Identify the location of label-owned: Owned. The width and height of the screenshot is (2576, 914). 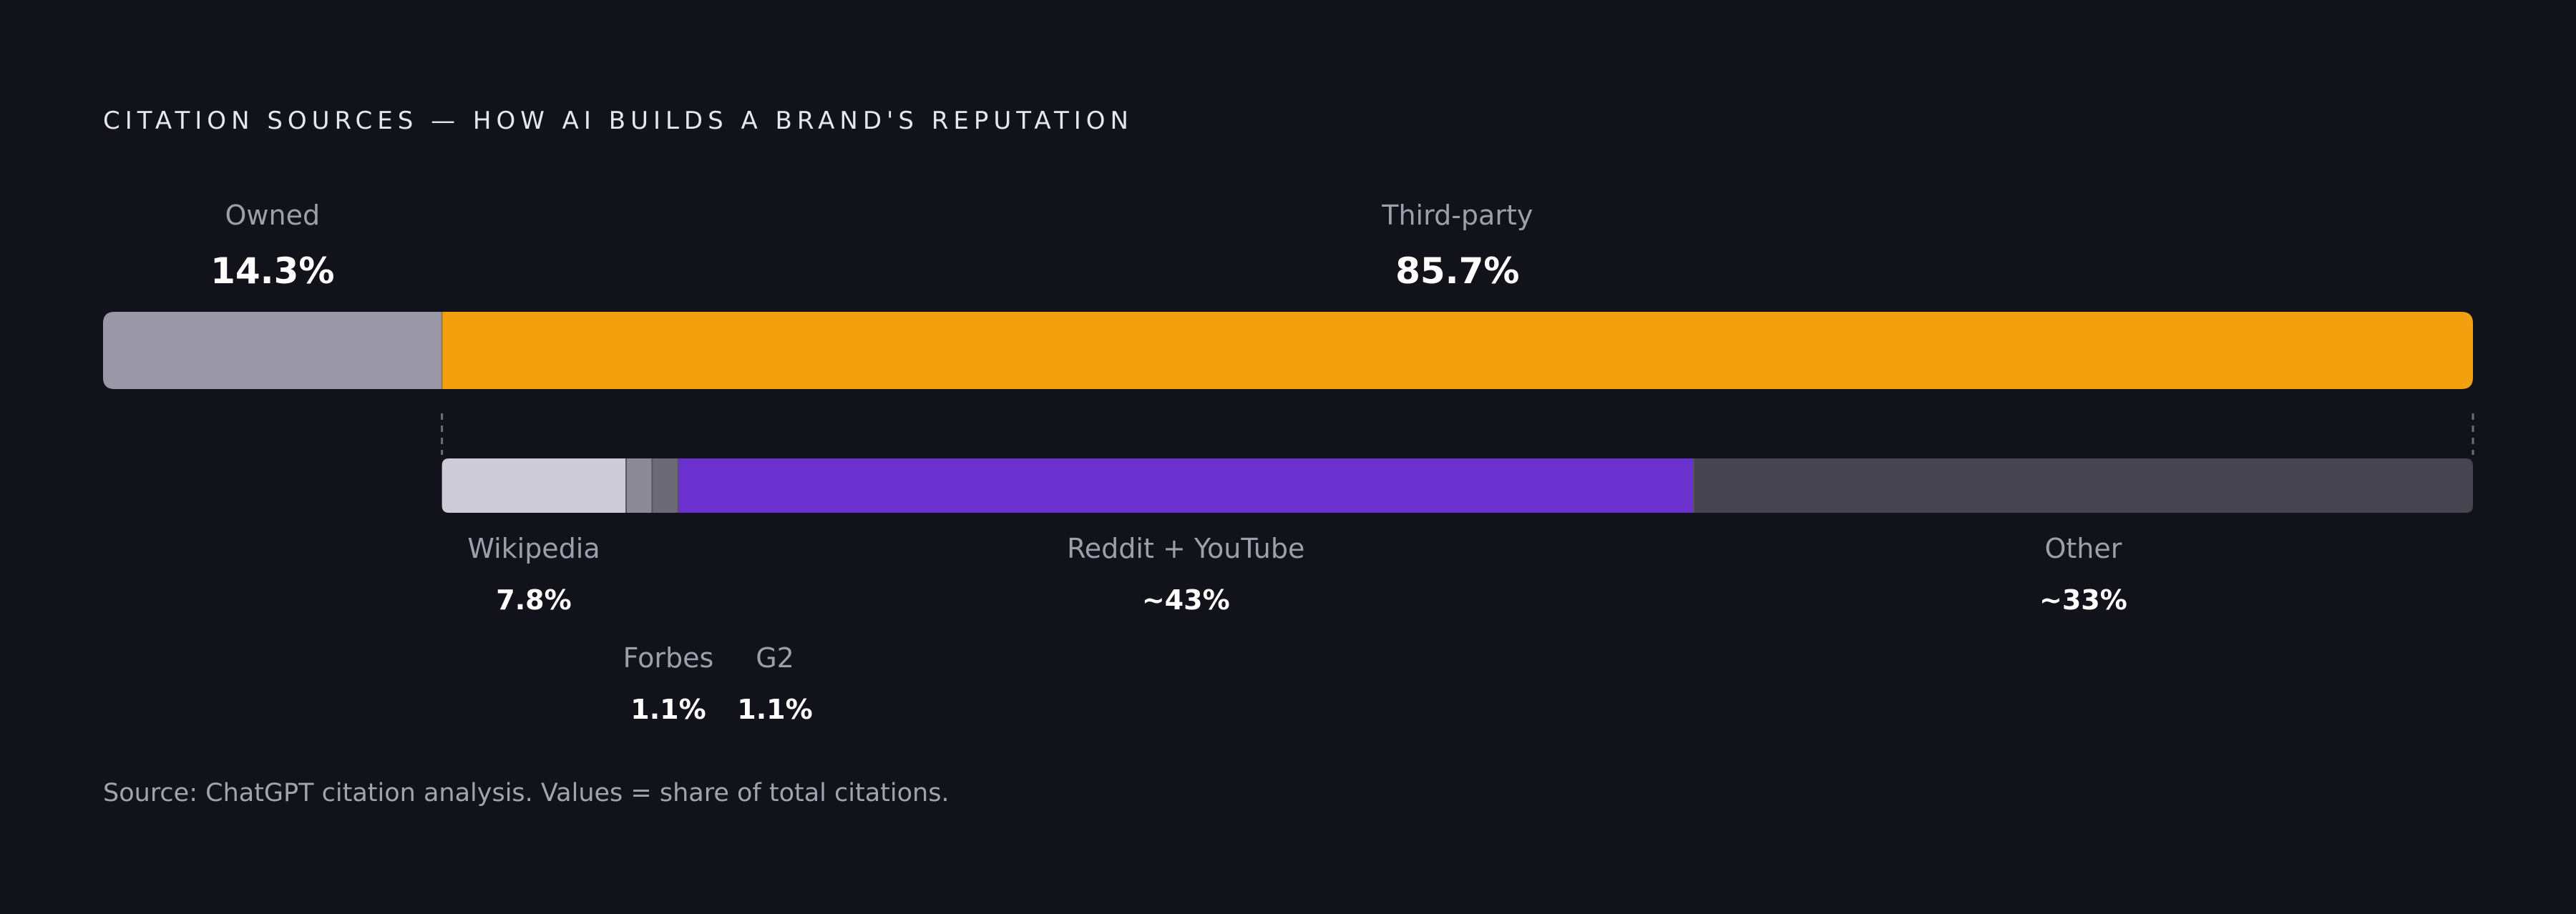
(273, 215).